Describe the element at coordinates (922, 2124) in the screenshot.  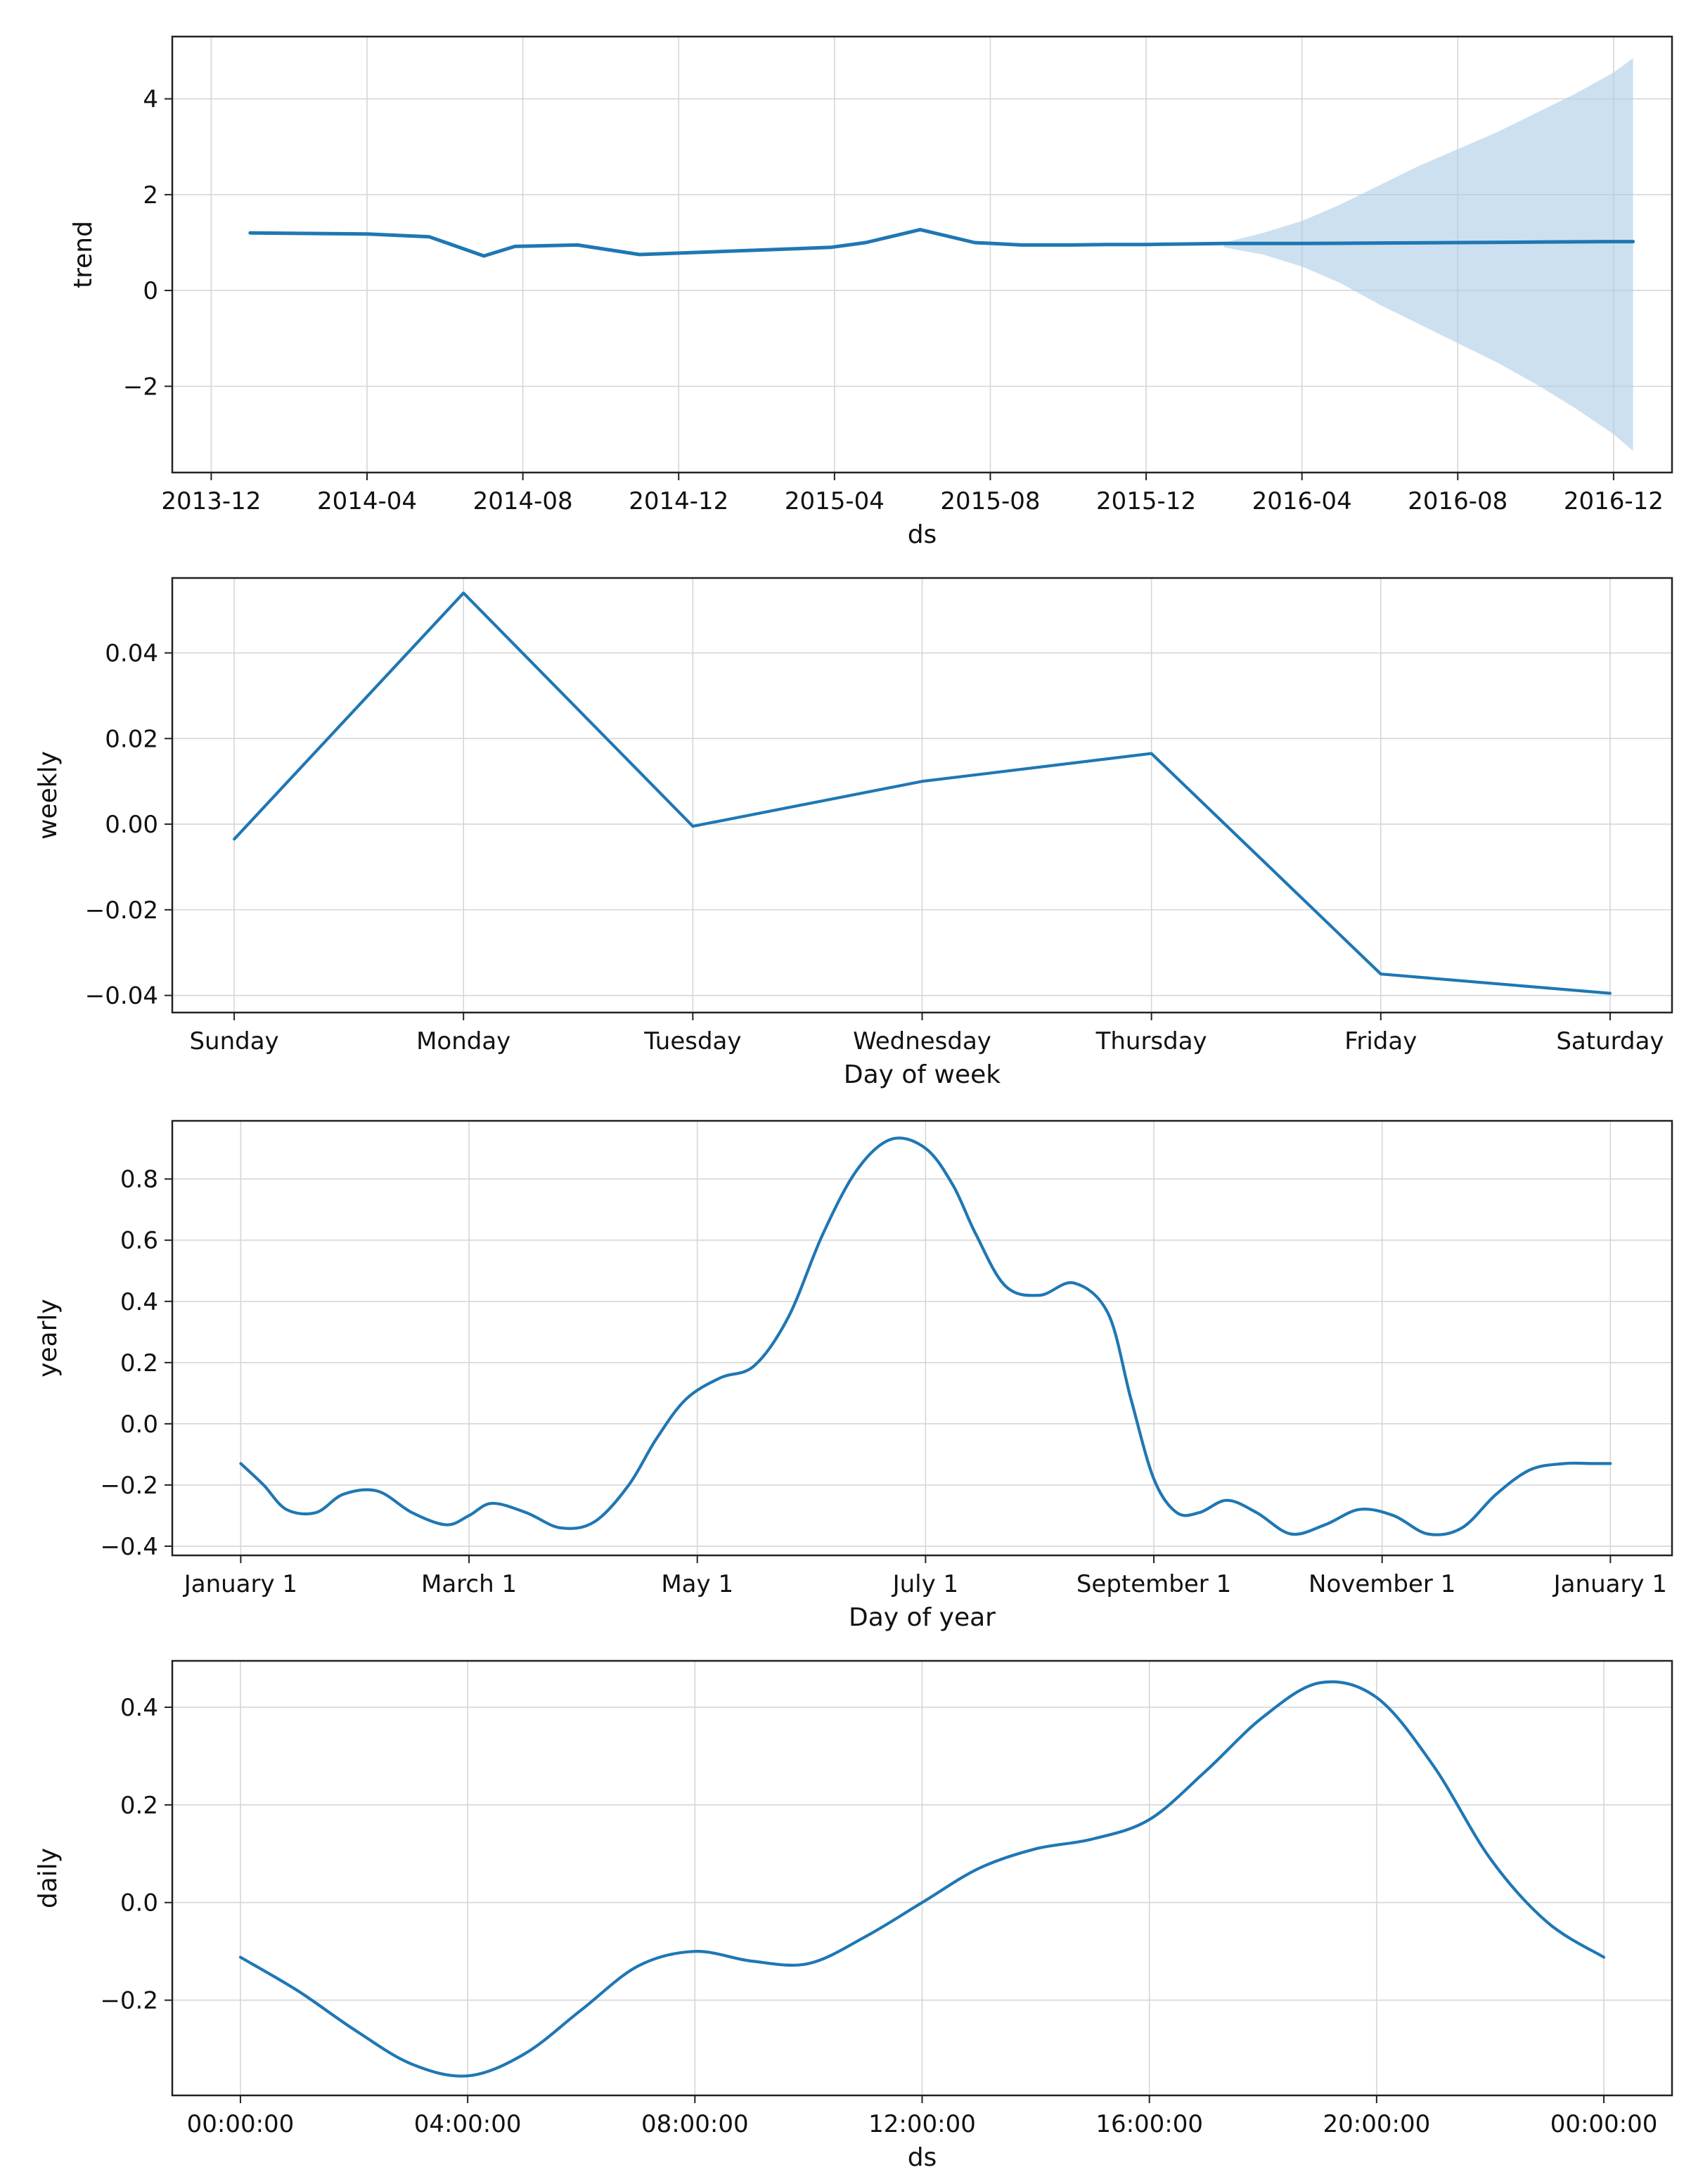
I see `daily-x-tick-label: 12:00:00` at that location.